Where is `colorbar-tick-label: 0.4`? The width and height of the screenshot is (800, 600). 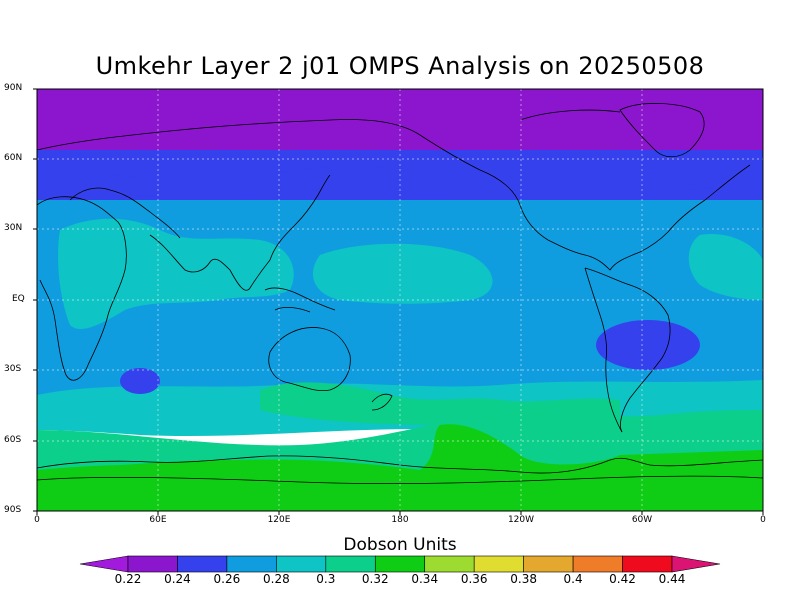 colorbar-tick-label: 0.4 is located at coordinates (573, 579).